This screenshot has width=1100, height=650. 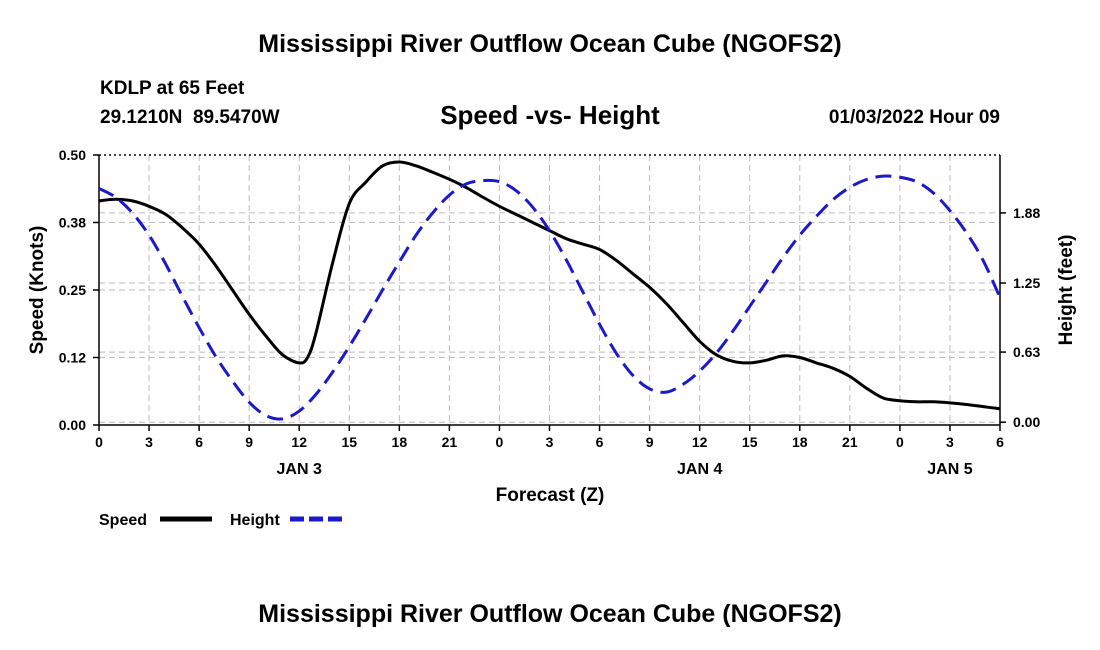 I want to click on day-label: JAN 5, so click(x=949, y=469).